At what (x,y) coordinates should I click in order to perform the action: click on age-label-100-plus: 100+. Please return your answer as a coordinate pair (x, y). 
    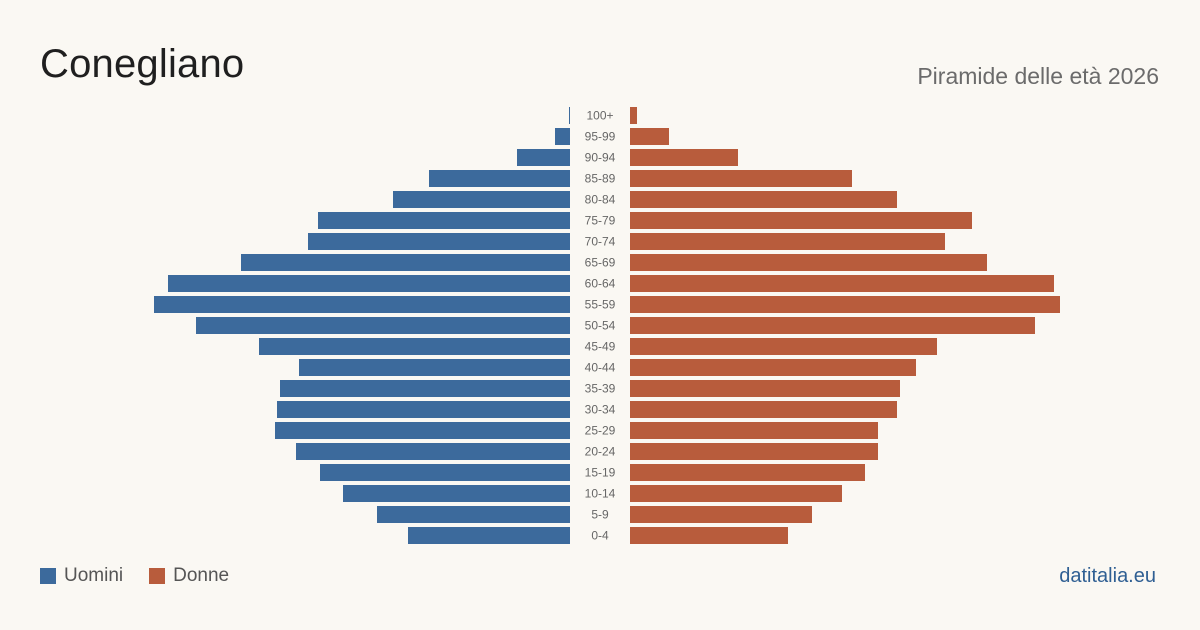
    Looking at the image, I should click on (599, 116).